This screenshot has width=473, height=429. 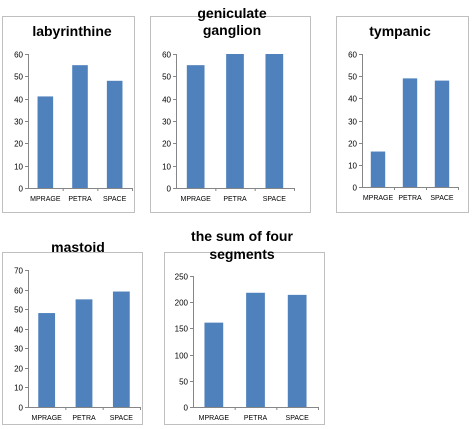 I want to click on chart-title-line: segments, so click(x=242, y=254).